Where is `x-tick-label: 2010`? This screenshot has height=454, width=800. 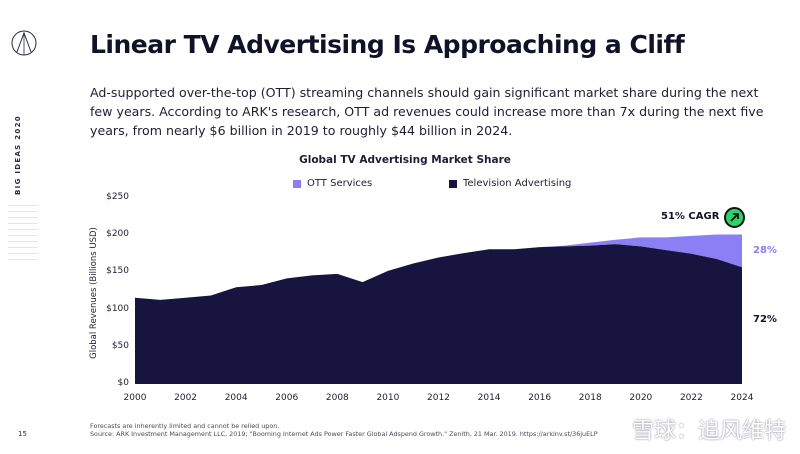 x-tick-label: 2010 is located at coordinates (388, 398).